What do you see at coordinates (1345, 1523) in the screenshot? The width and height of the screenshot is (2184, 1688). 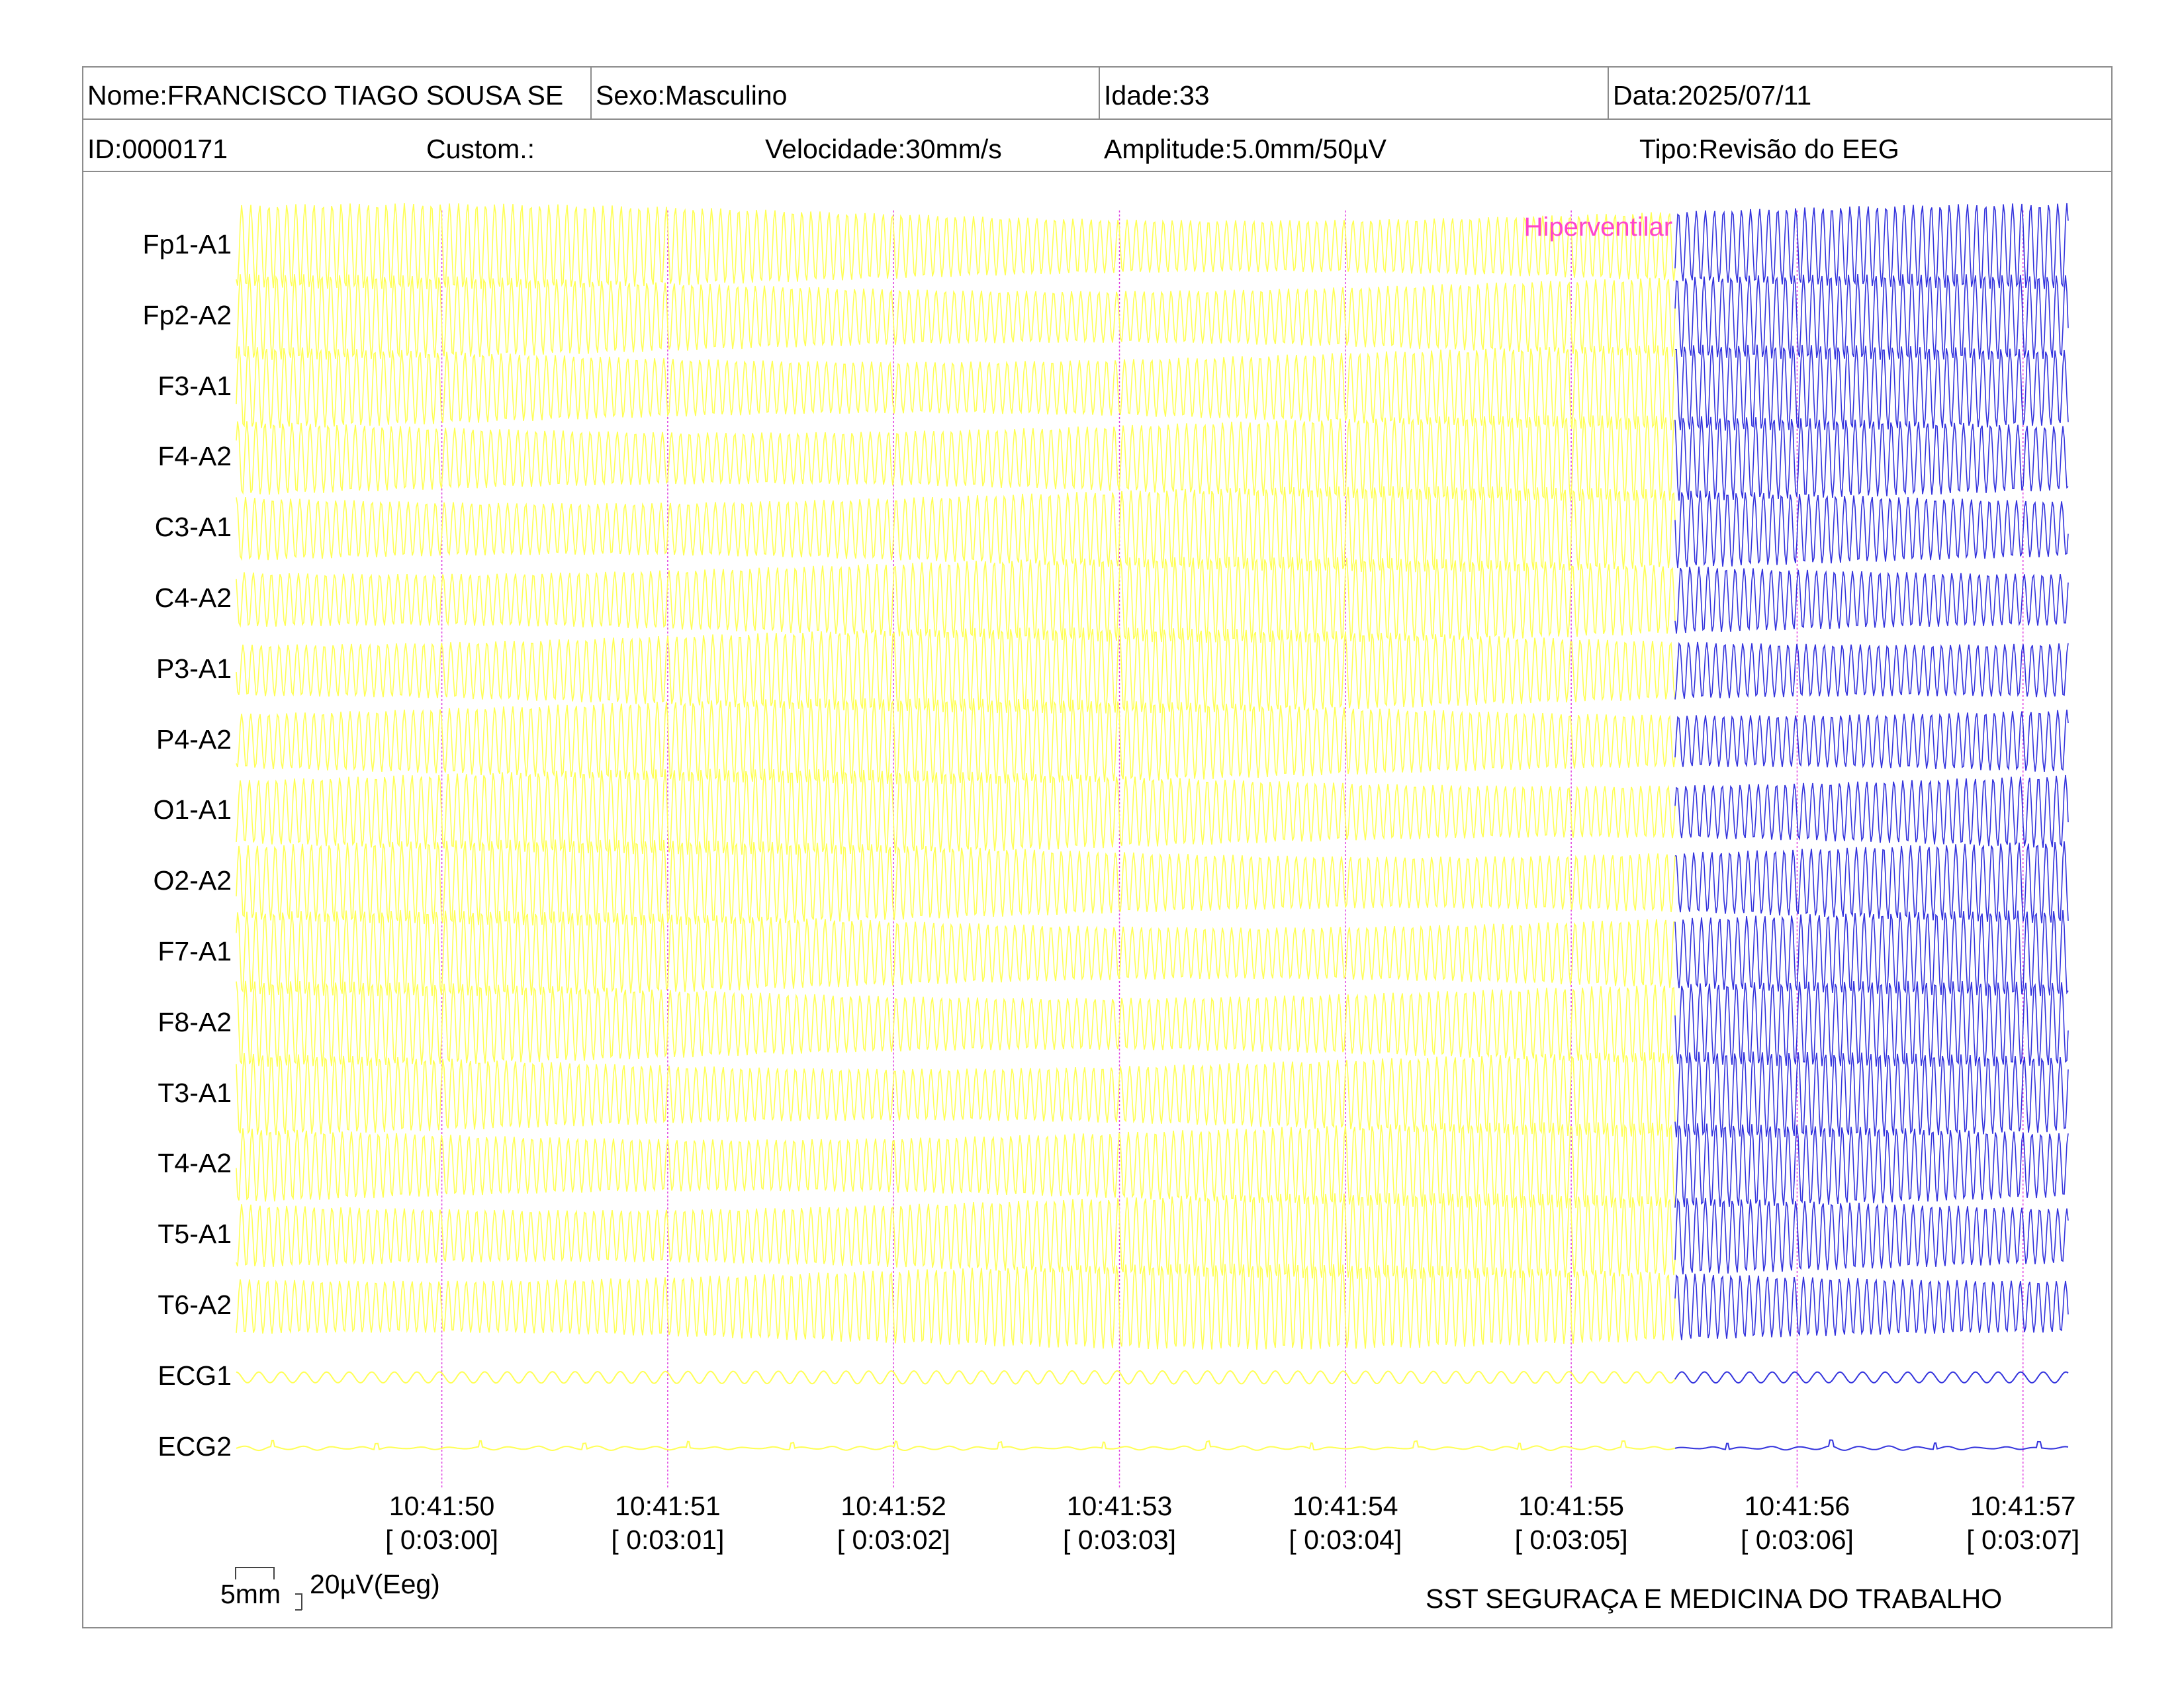 I see `time-tick-label: 10:41:54[ 0:03:04]` at bounding box center [1345, 1523].